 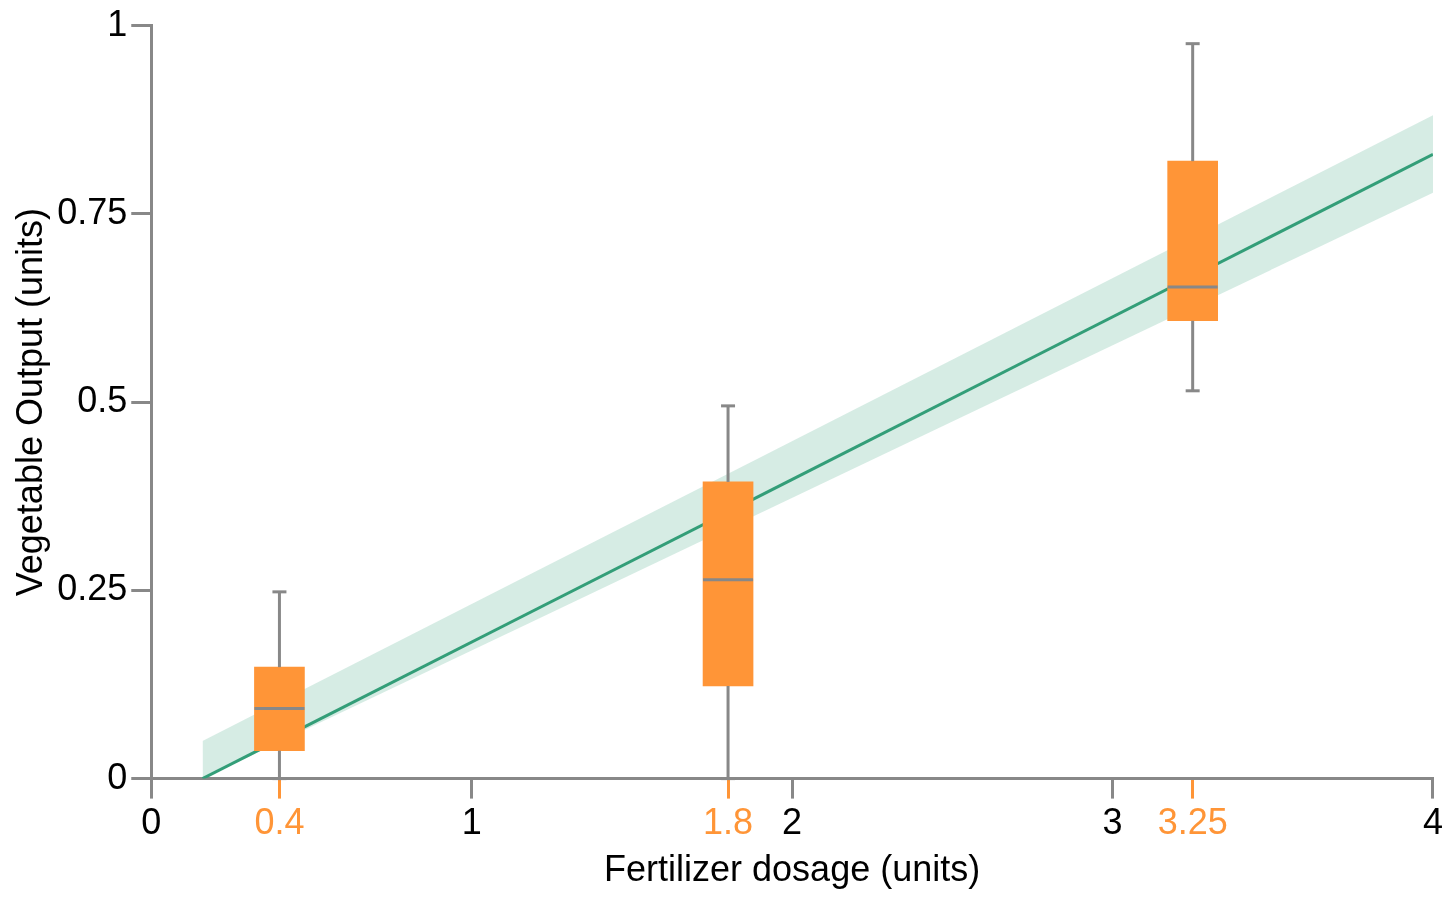 I want to click on x-axis-title: Fertilizer dosage (units), so click(x=792, y=869).